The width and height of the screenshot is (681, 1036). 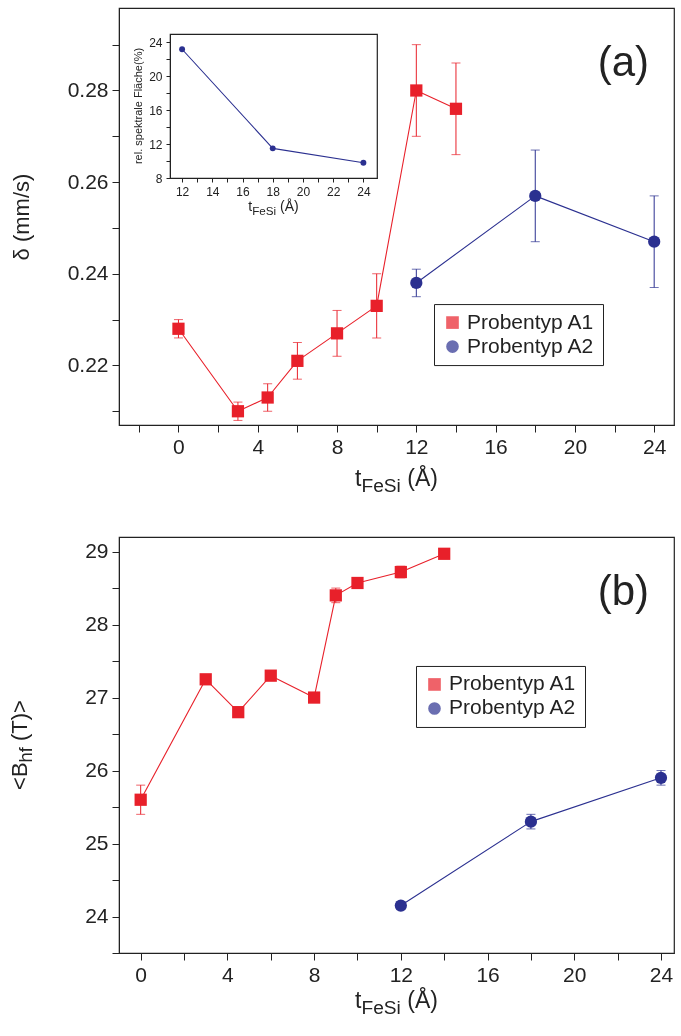 I want to click on y-tick-label: 0.22, so click(x=88, y=364).